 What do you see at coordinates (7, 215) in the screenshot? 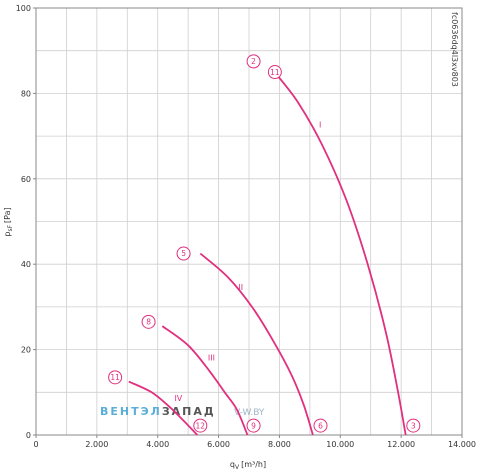
I see `y-axis-label-unit: [Pa]` at bounding box center [7, 215].